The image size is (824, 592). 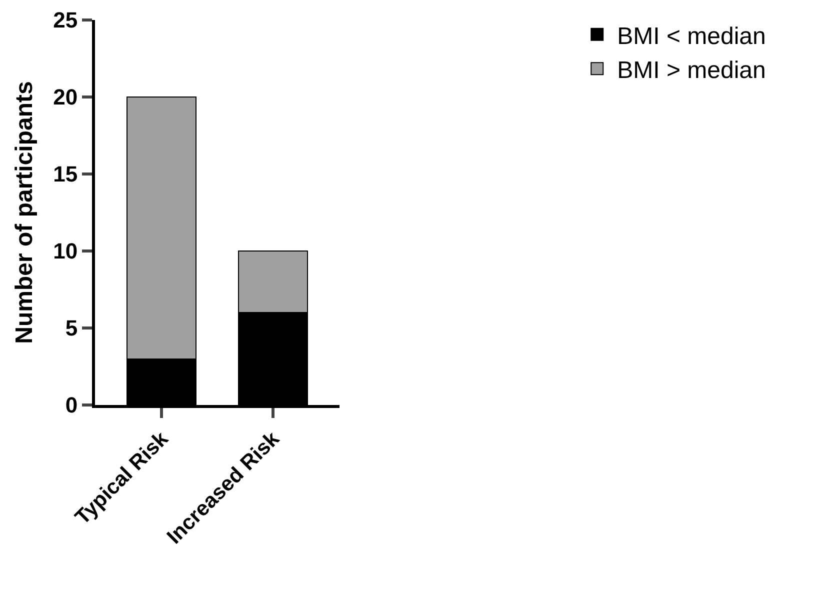 I want to click on y-tick-label: 15, so click(x=65, y=174).